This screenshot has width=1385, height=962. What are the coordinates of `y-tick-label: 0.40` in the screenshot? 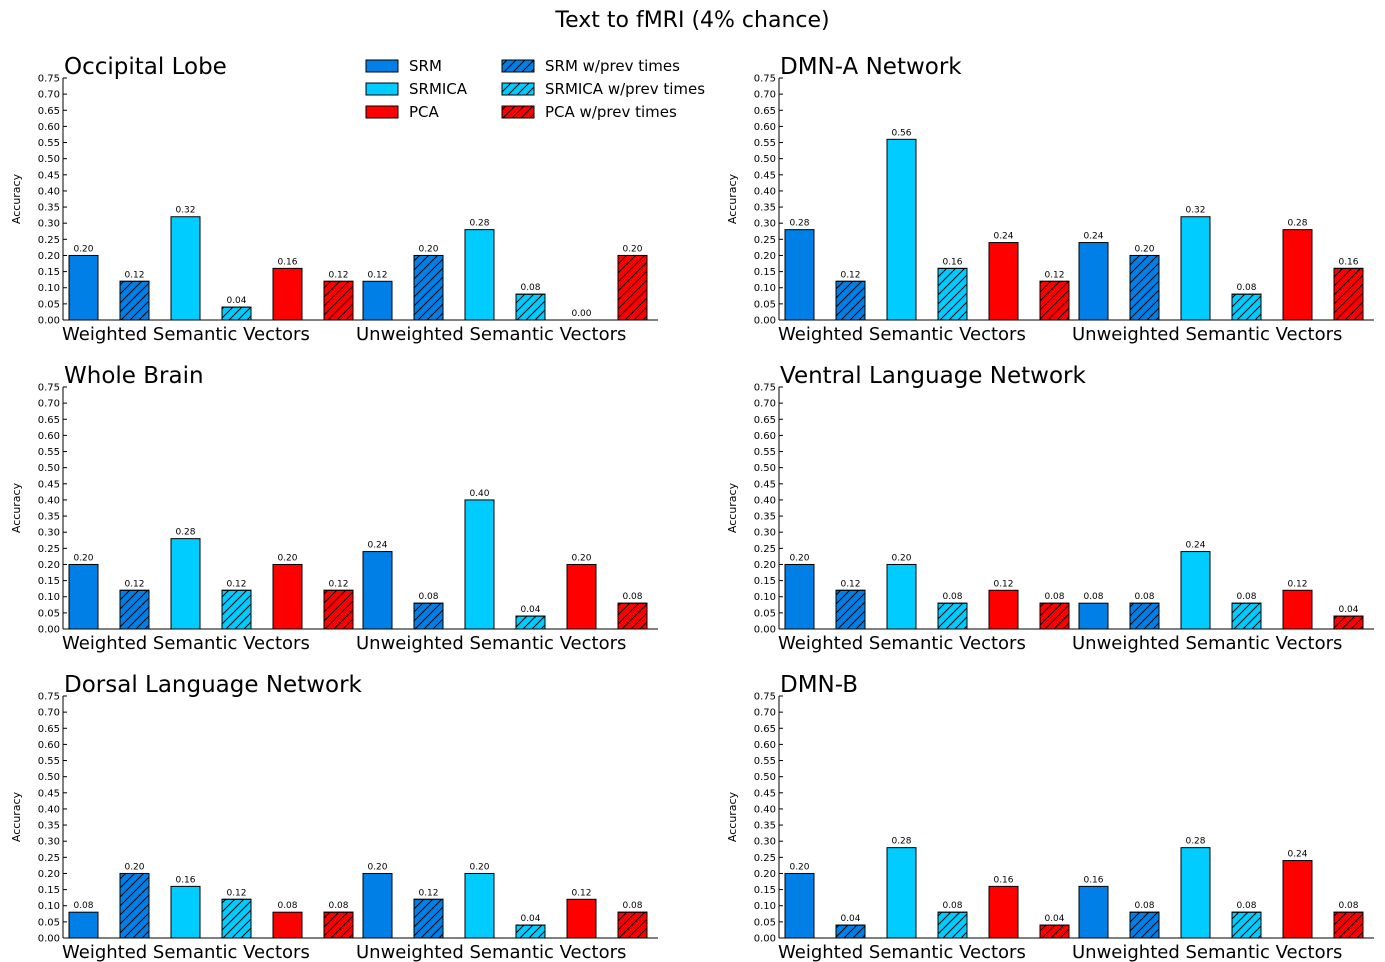 It's located at (49, 809).